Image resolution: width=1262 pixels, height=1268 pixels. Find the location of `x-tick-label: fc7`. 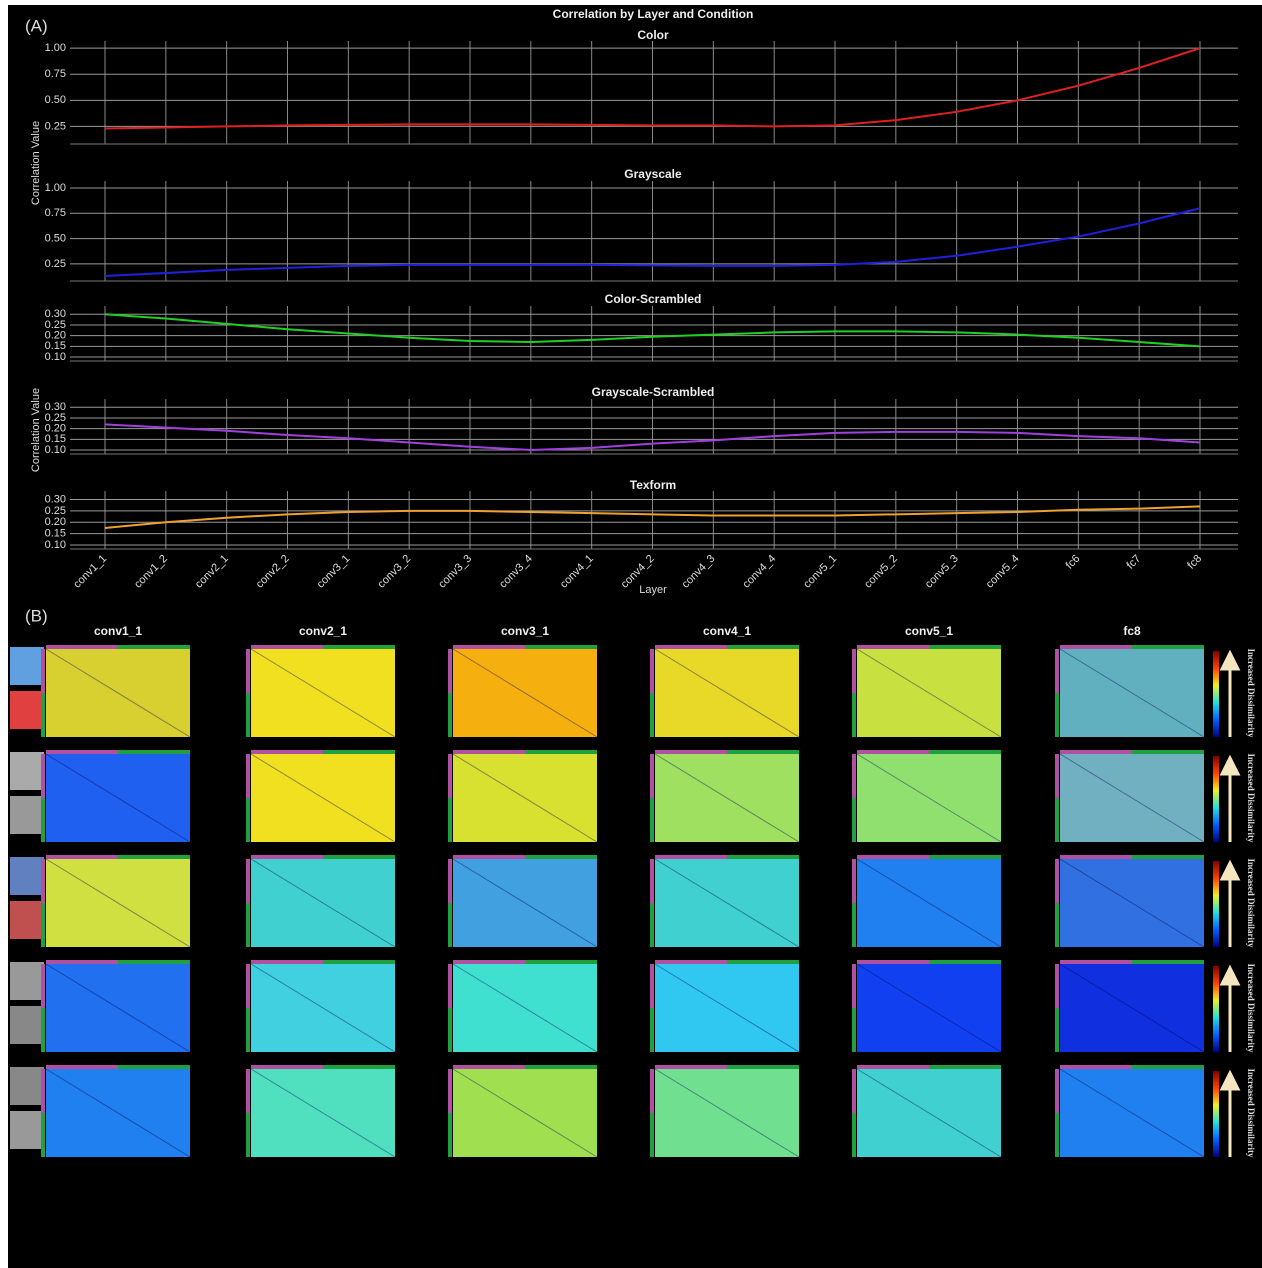

x-tick-label: fc7 is located at coordinates (1133, 562).